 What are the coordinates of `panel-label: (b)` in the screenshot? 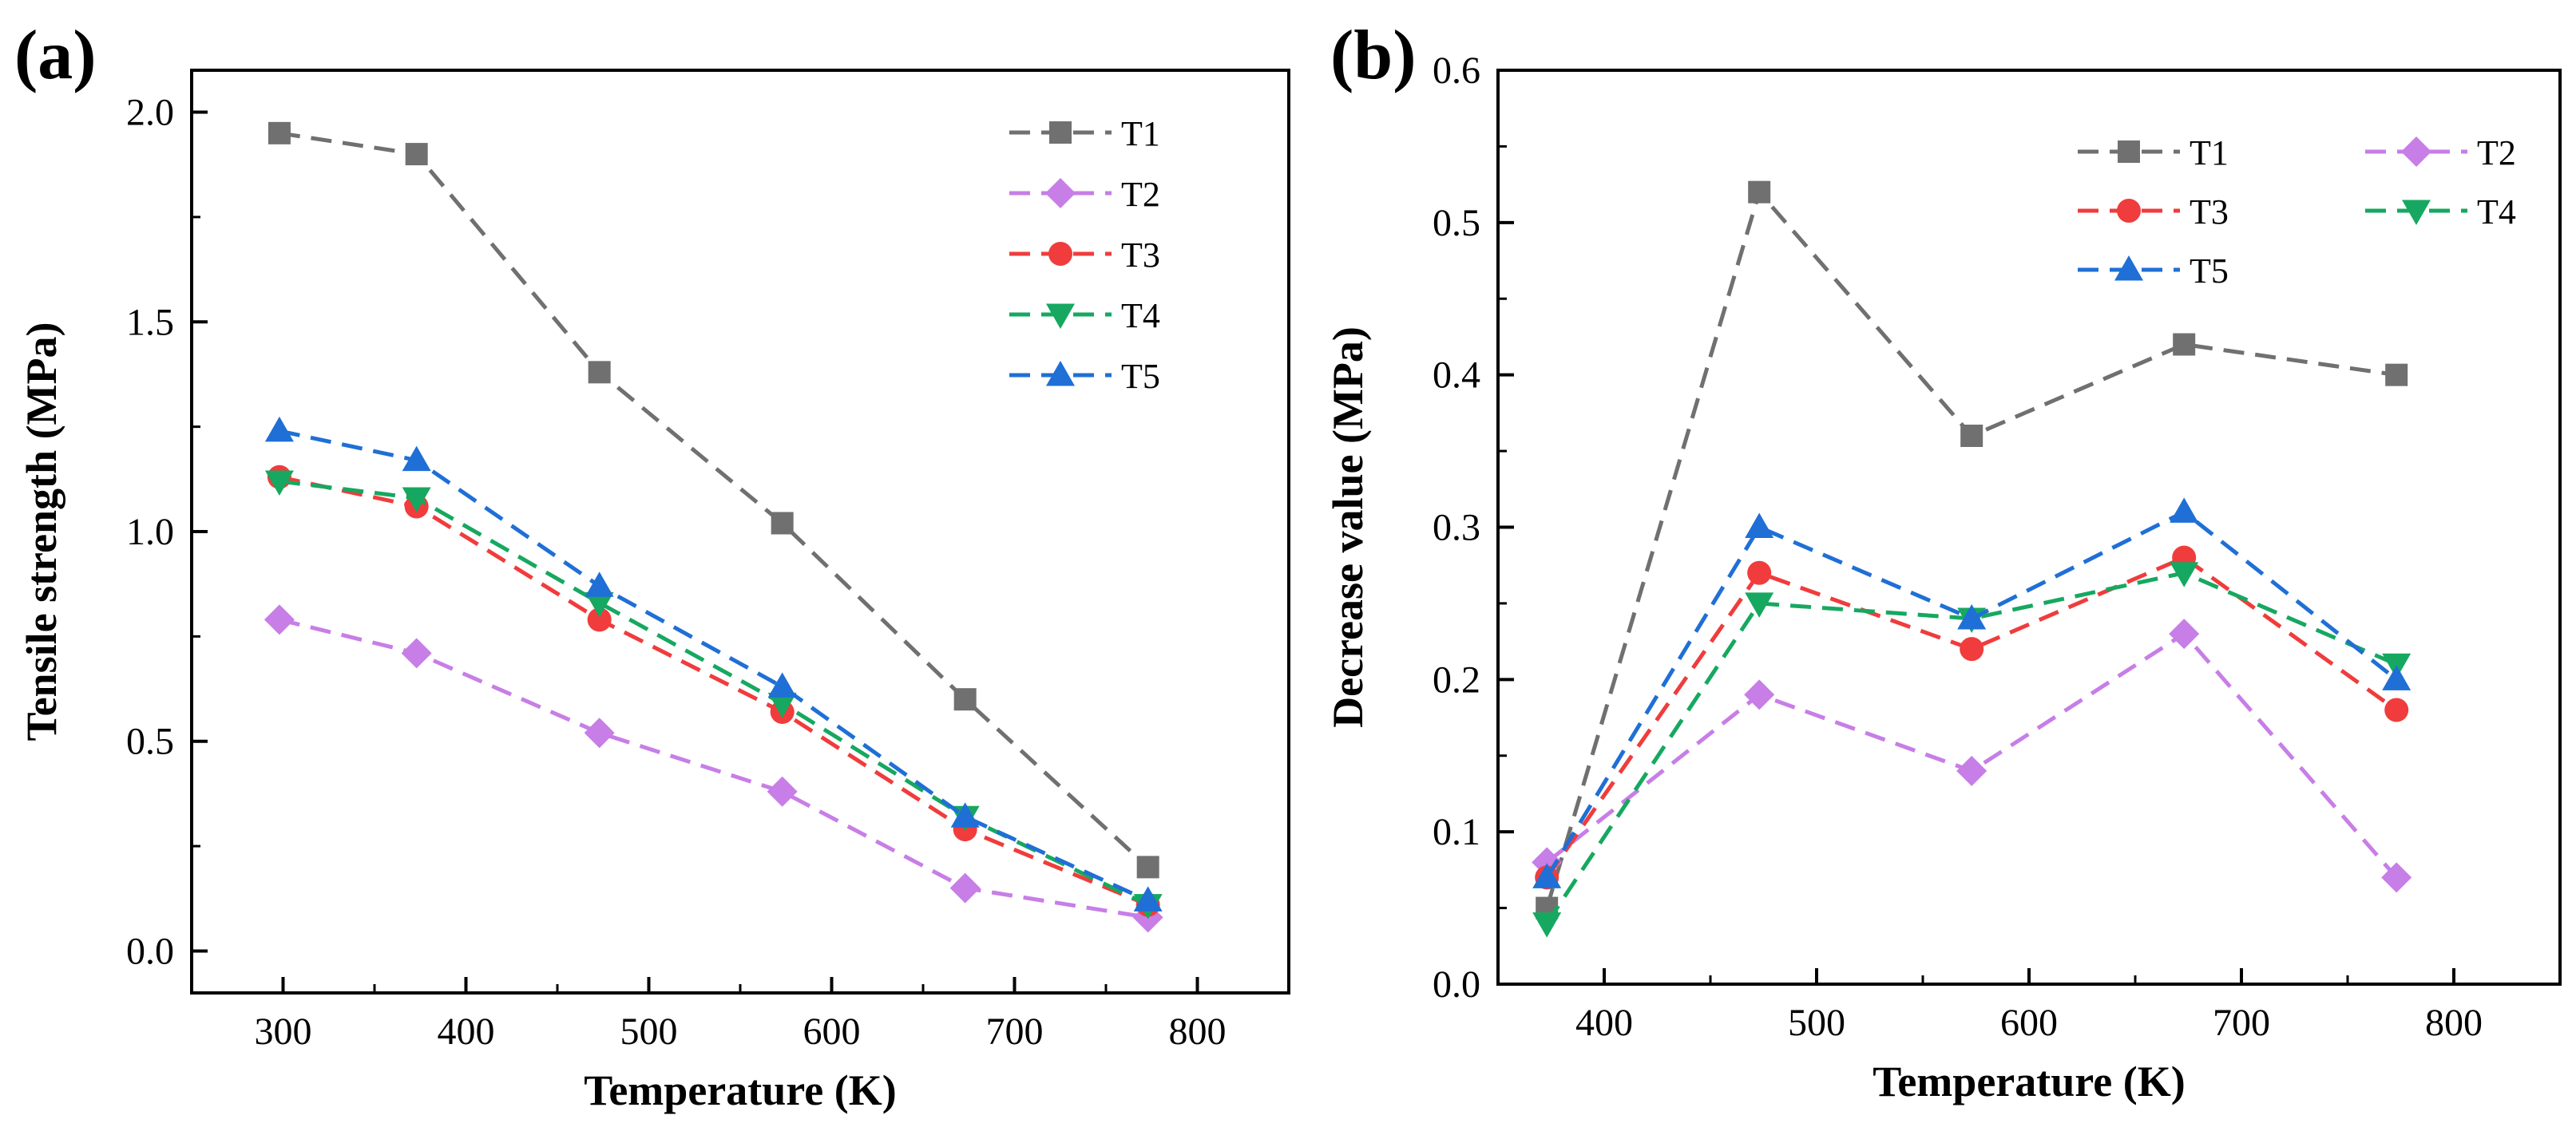 It's located at (1373, 55).